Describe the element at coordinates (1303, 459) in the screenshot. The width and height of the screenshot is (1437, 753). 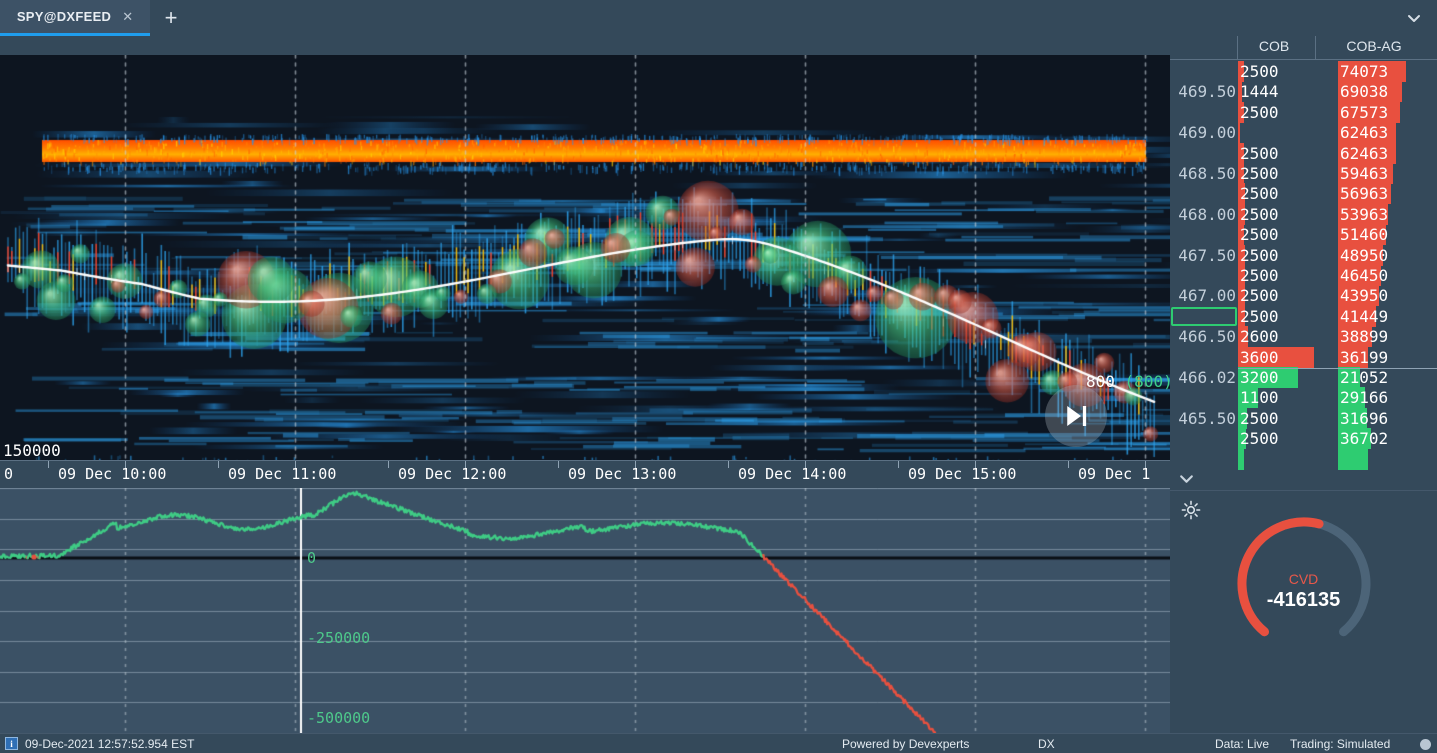
I see `ladder-row` at that location.